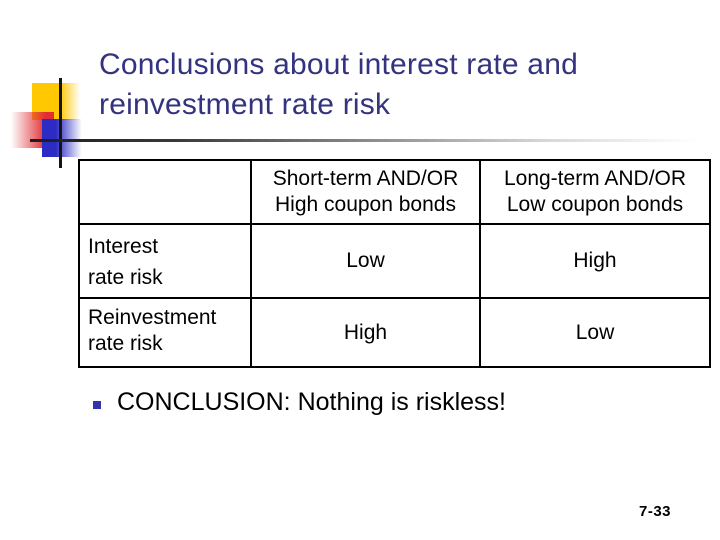 The width and height of the screenshot is (720, 540). What do you see at coordinates (60, 123) in the screenshot?
I see `vertical-accent-line` at bounding box center [60, 123].